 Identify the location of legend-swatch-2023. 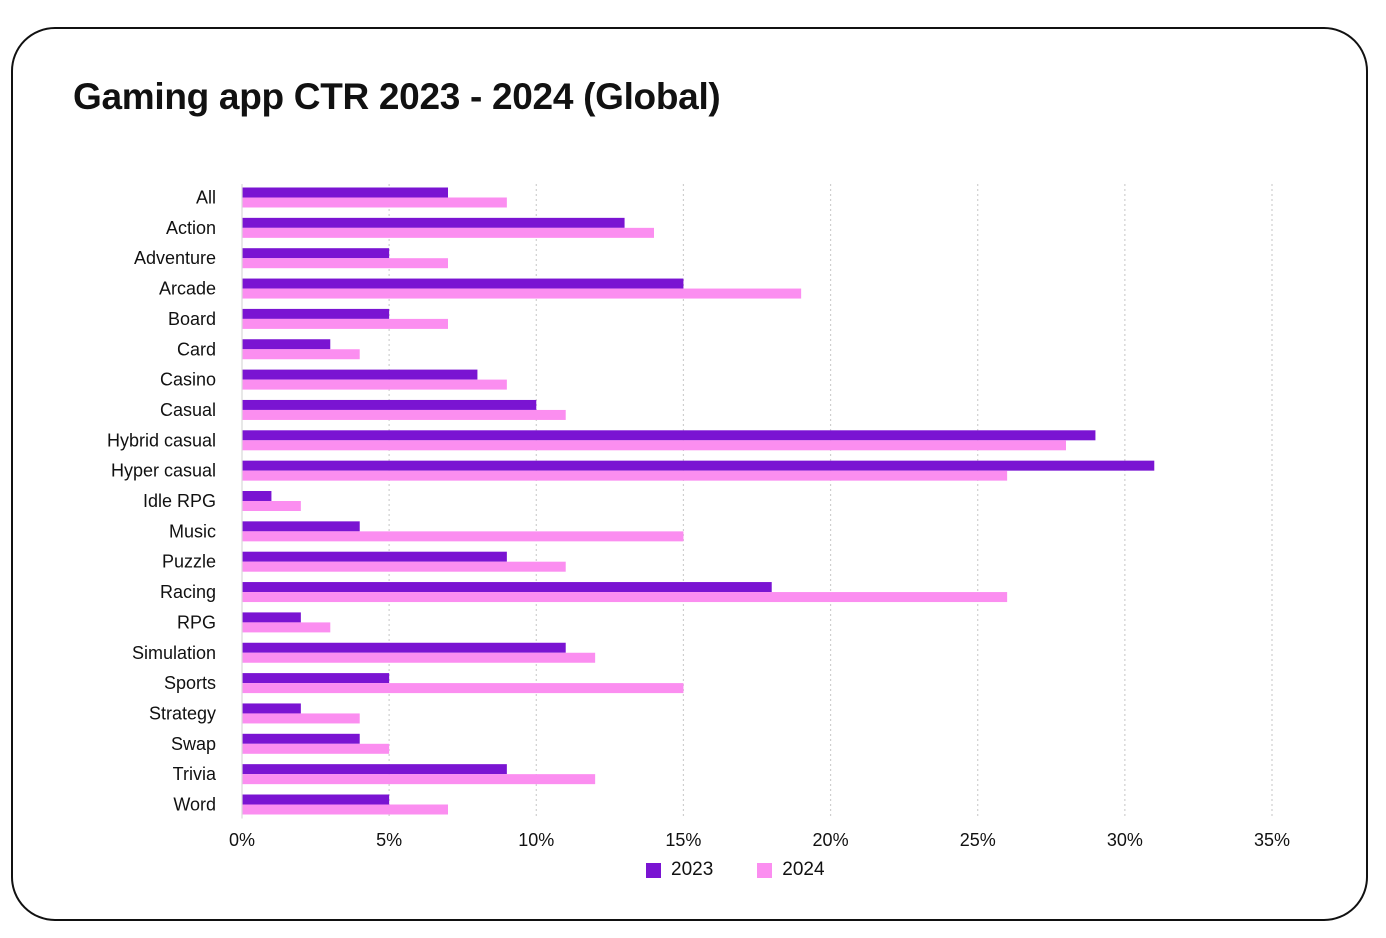
(653, 870).